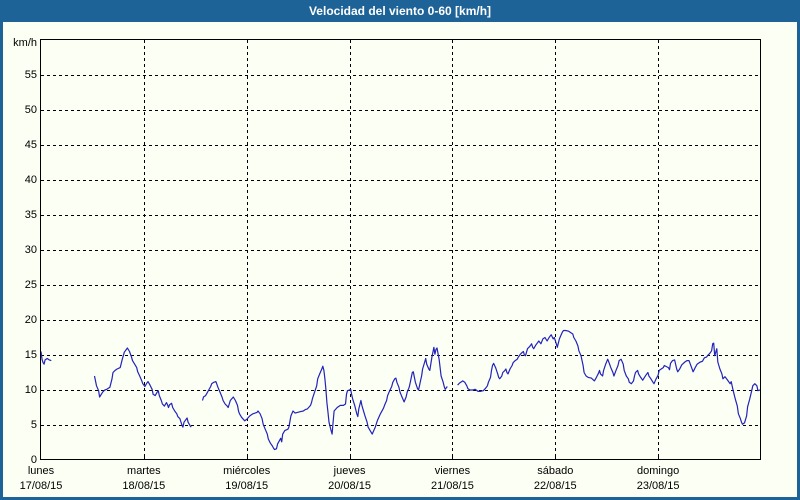 The height and width of the screenshot is (500, 800). What do you see at coordinates (30, 145) in the screenshot?
I see `y-tick-label: 45` at bounding box center [30, 145].